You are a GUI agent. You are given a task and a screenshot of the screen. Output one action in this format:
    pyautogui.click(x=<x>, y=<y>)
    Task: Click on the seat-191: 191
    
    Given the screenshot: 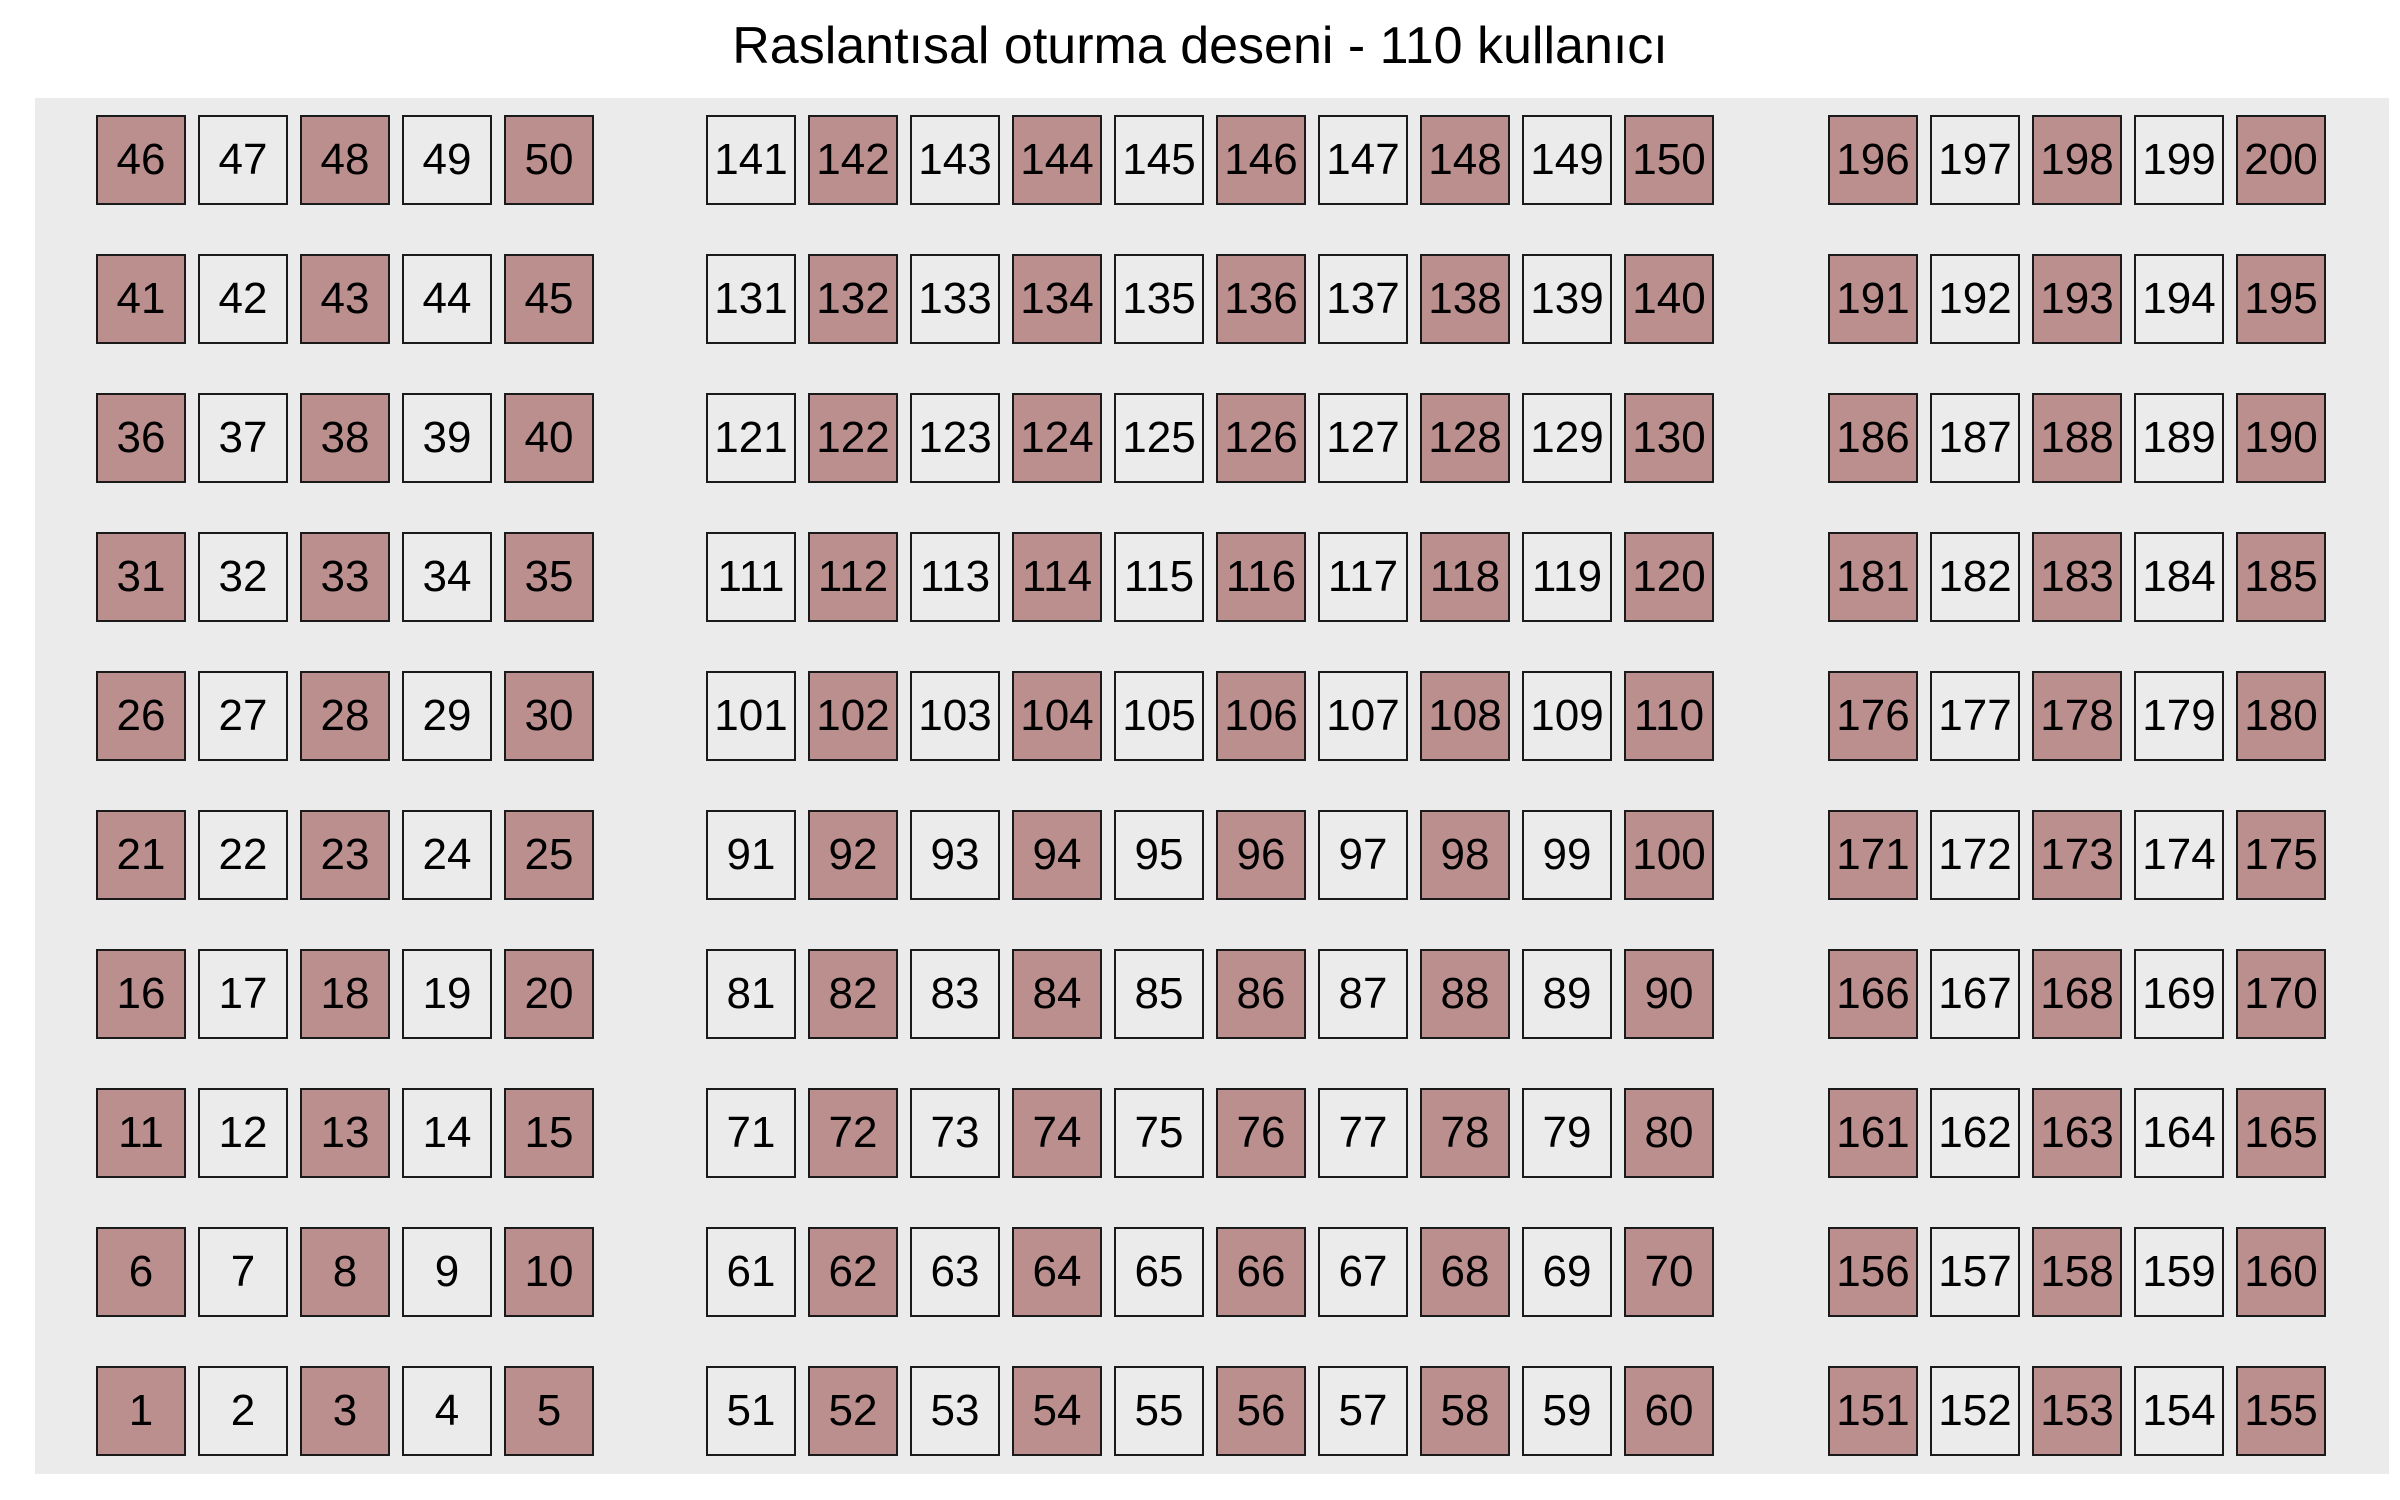 What is the action you would take?
    pyautogui.click(x=1873, y=299)
    